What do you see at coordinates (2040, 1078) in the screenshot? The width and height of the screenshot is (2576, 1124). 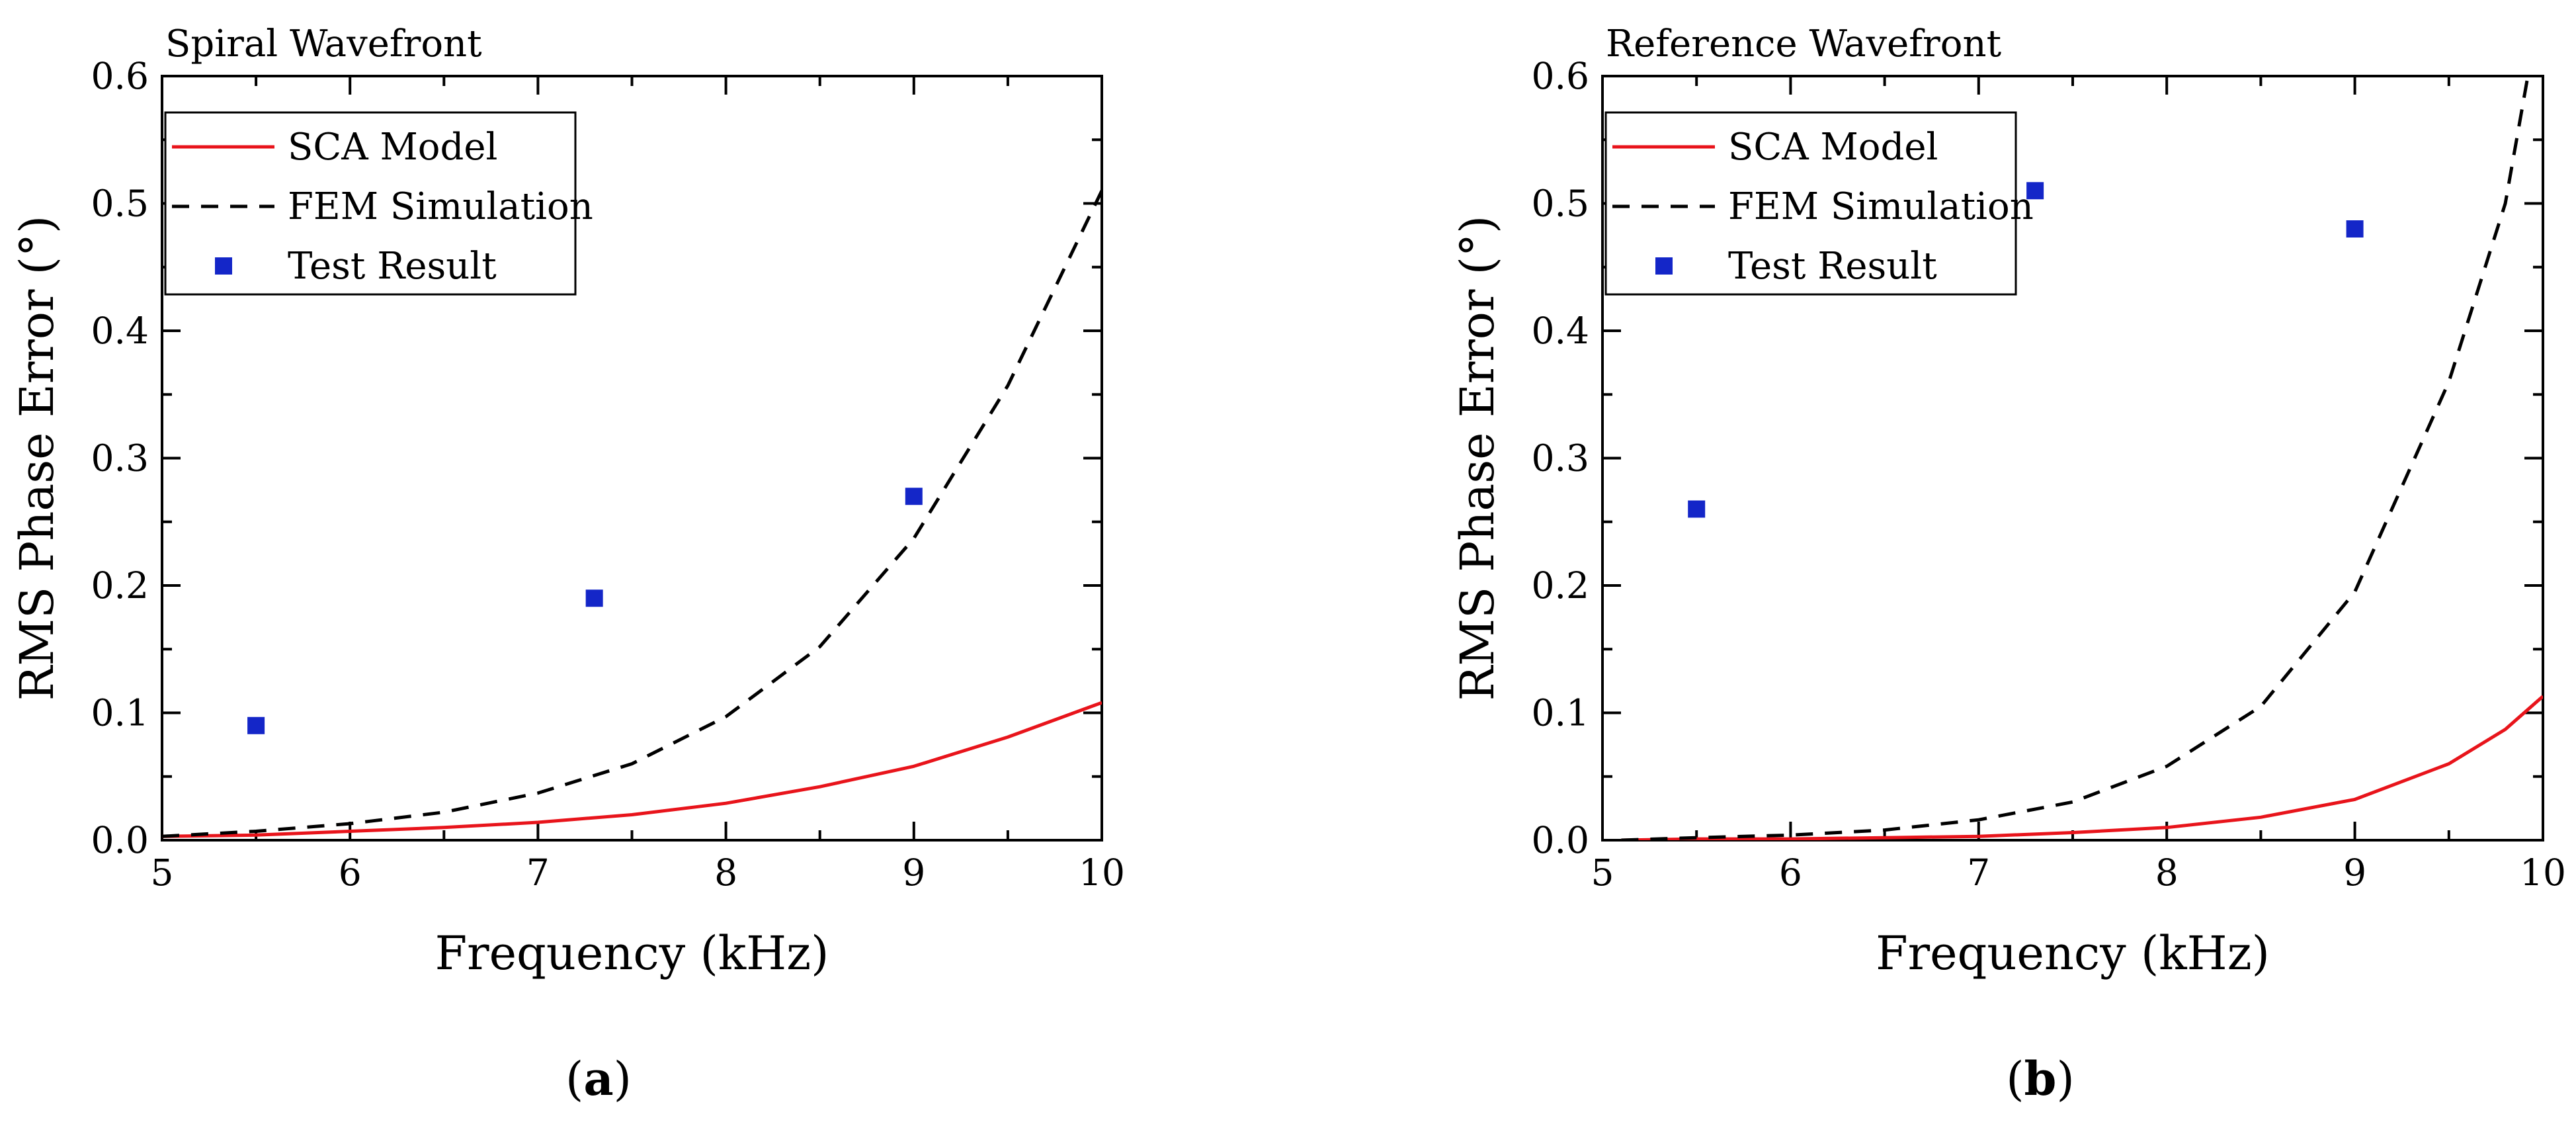 I see `panel-label: (b)` at bounding box center [2040, 1078].